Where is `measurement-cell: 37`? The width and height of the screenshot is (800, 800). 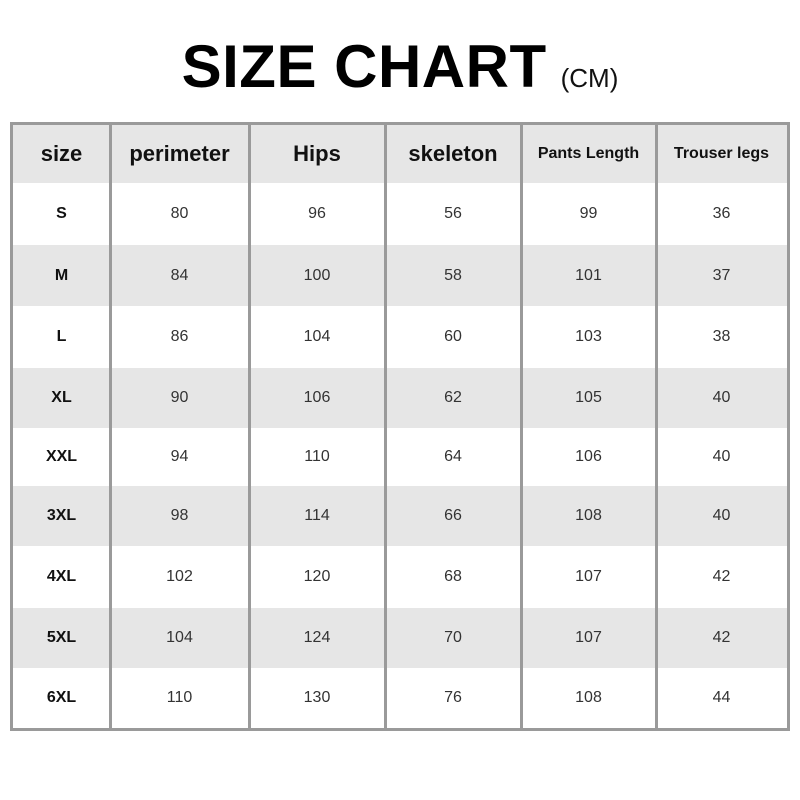
measurement-cell: 37 is located at coordinates (721, 275).